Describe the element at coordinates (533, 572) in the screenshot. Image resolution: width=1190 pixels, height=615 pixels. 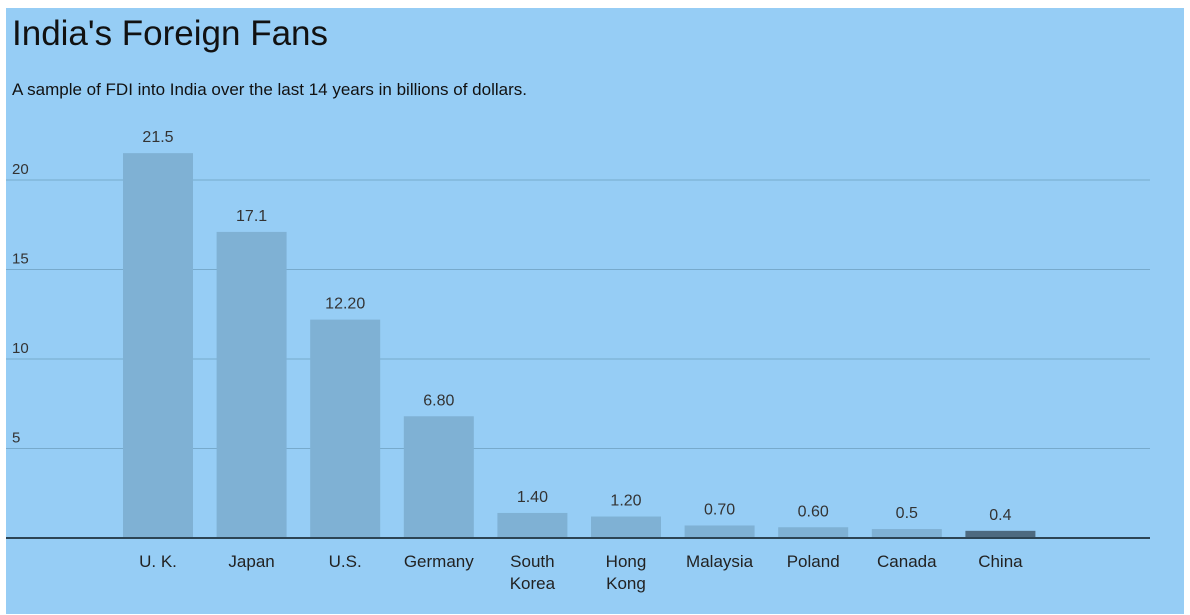
I see `x-tick-label: South Korea` at that location.